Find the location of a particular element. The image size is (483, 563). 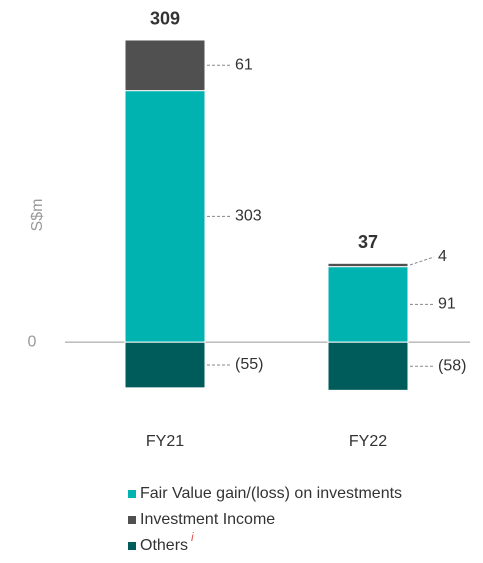

value-label: 4 is located at coordinates (442, 256).